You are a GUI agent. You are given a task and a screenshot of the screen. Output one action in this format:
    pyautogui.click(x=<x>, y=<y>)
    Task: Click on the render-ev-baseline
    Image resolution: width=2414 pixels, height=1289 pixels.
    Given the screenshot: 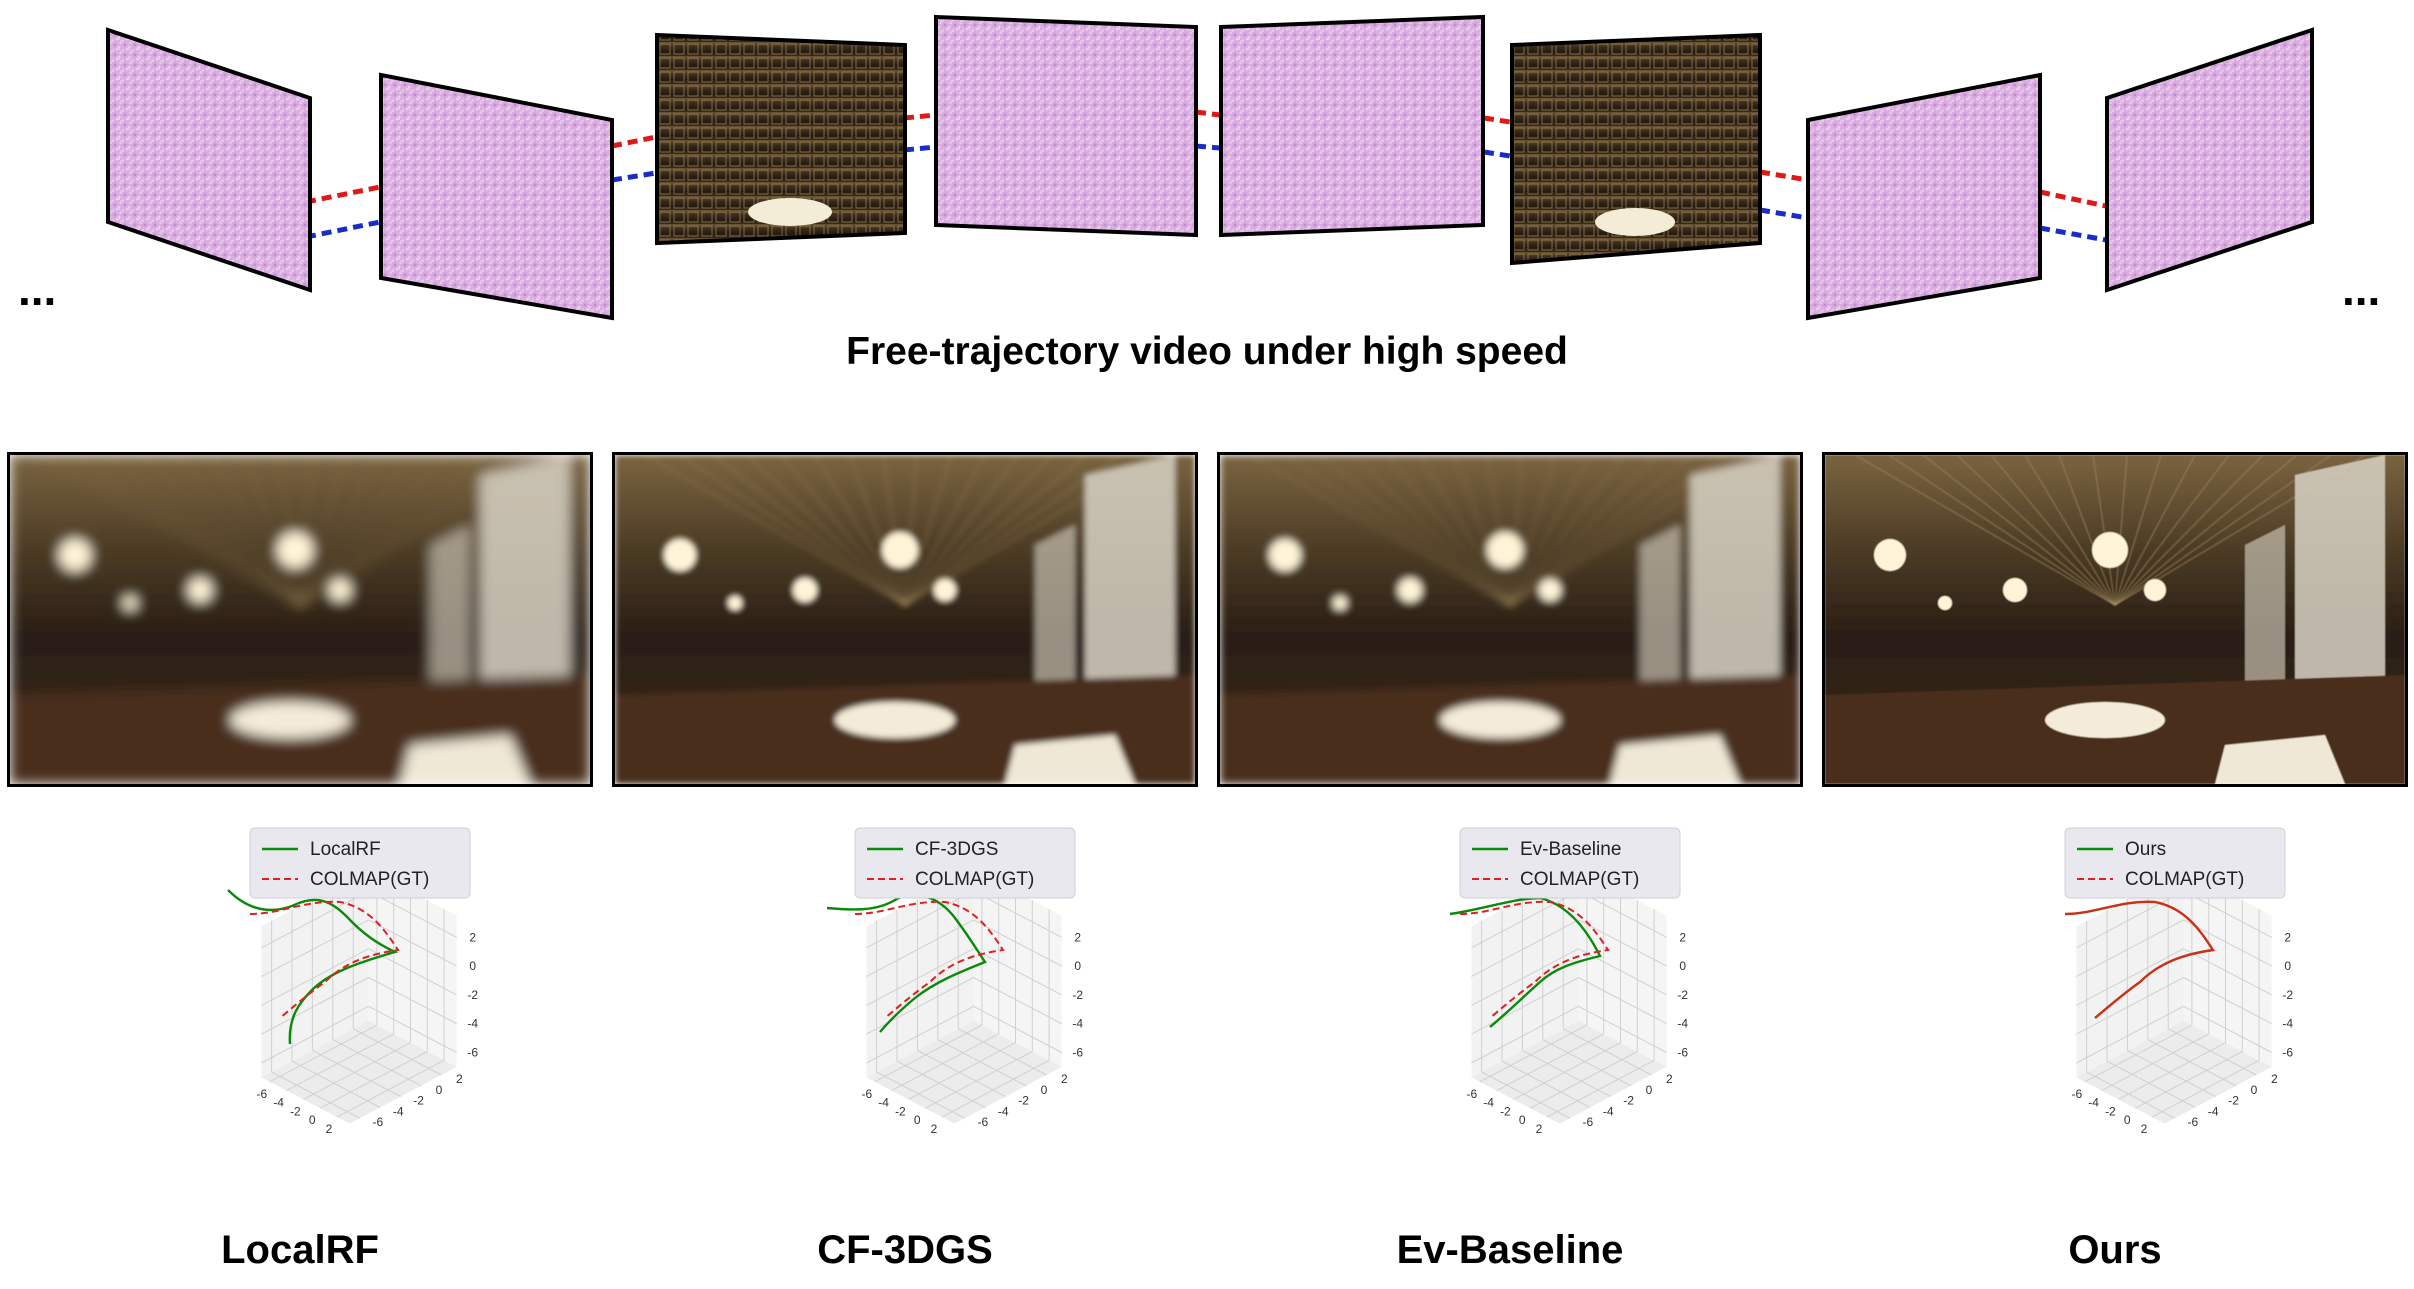 What is the action you would take?
    pyautogui.click(x=1510, y=619)
    